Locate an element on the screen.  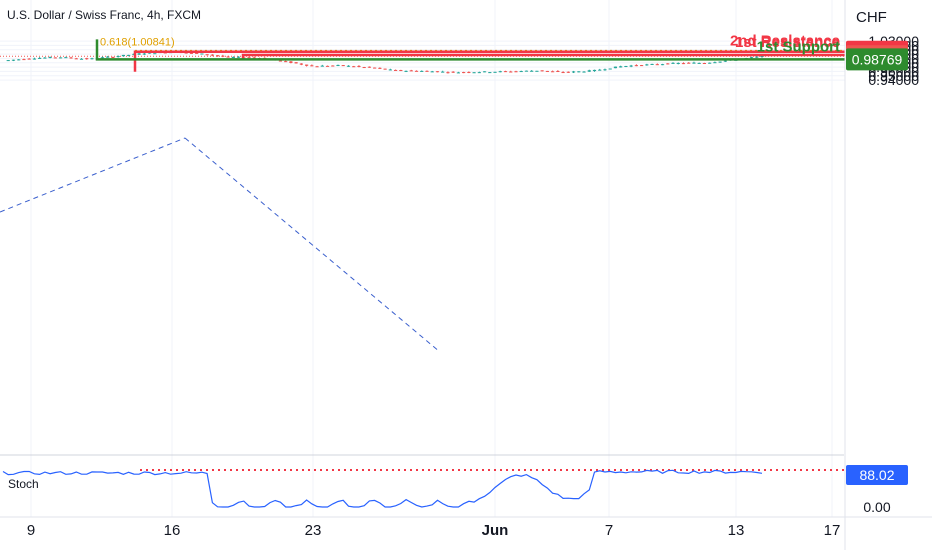
stoch-value-text: 88.02 is located at coordinates (876, 475).